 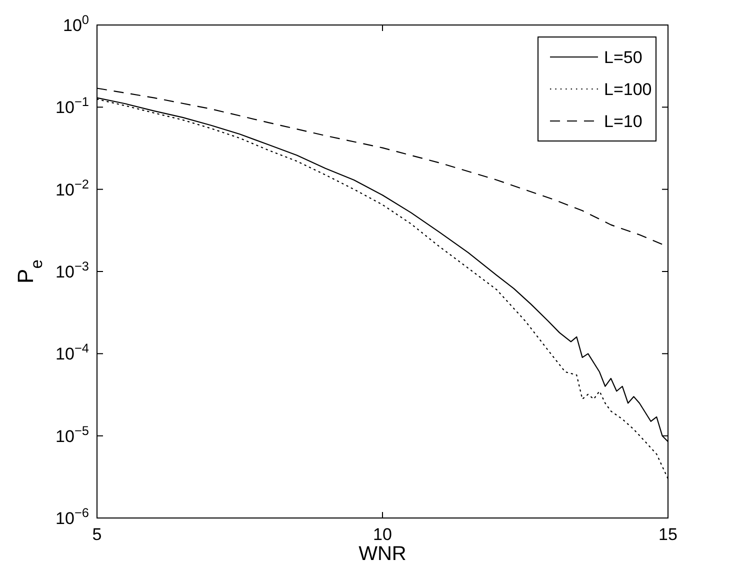 I want to click on x-axis-title: WNR, so click(x=382, y=554).